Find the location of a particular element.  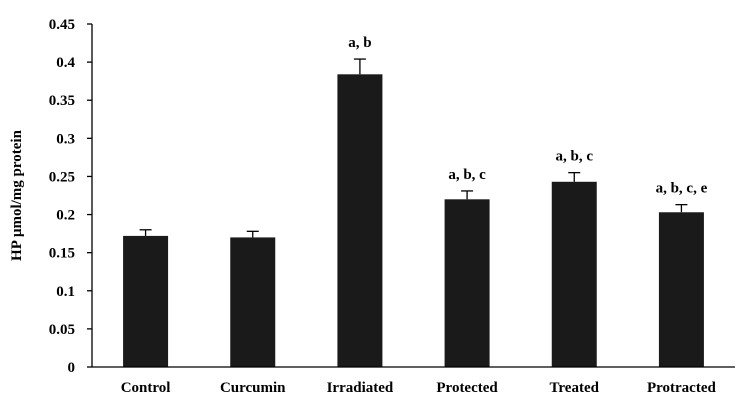

y-axis-title: HP µmol/mg protein is located at coordinates (17, 195).